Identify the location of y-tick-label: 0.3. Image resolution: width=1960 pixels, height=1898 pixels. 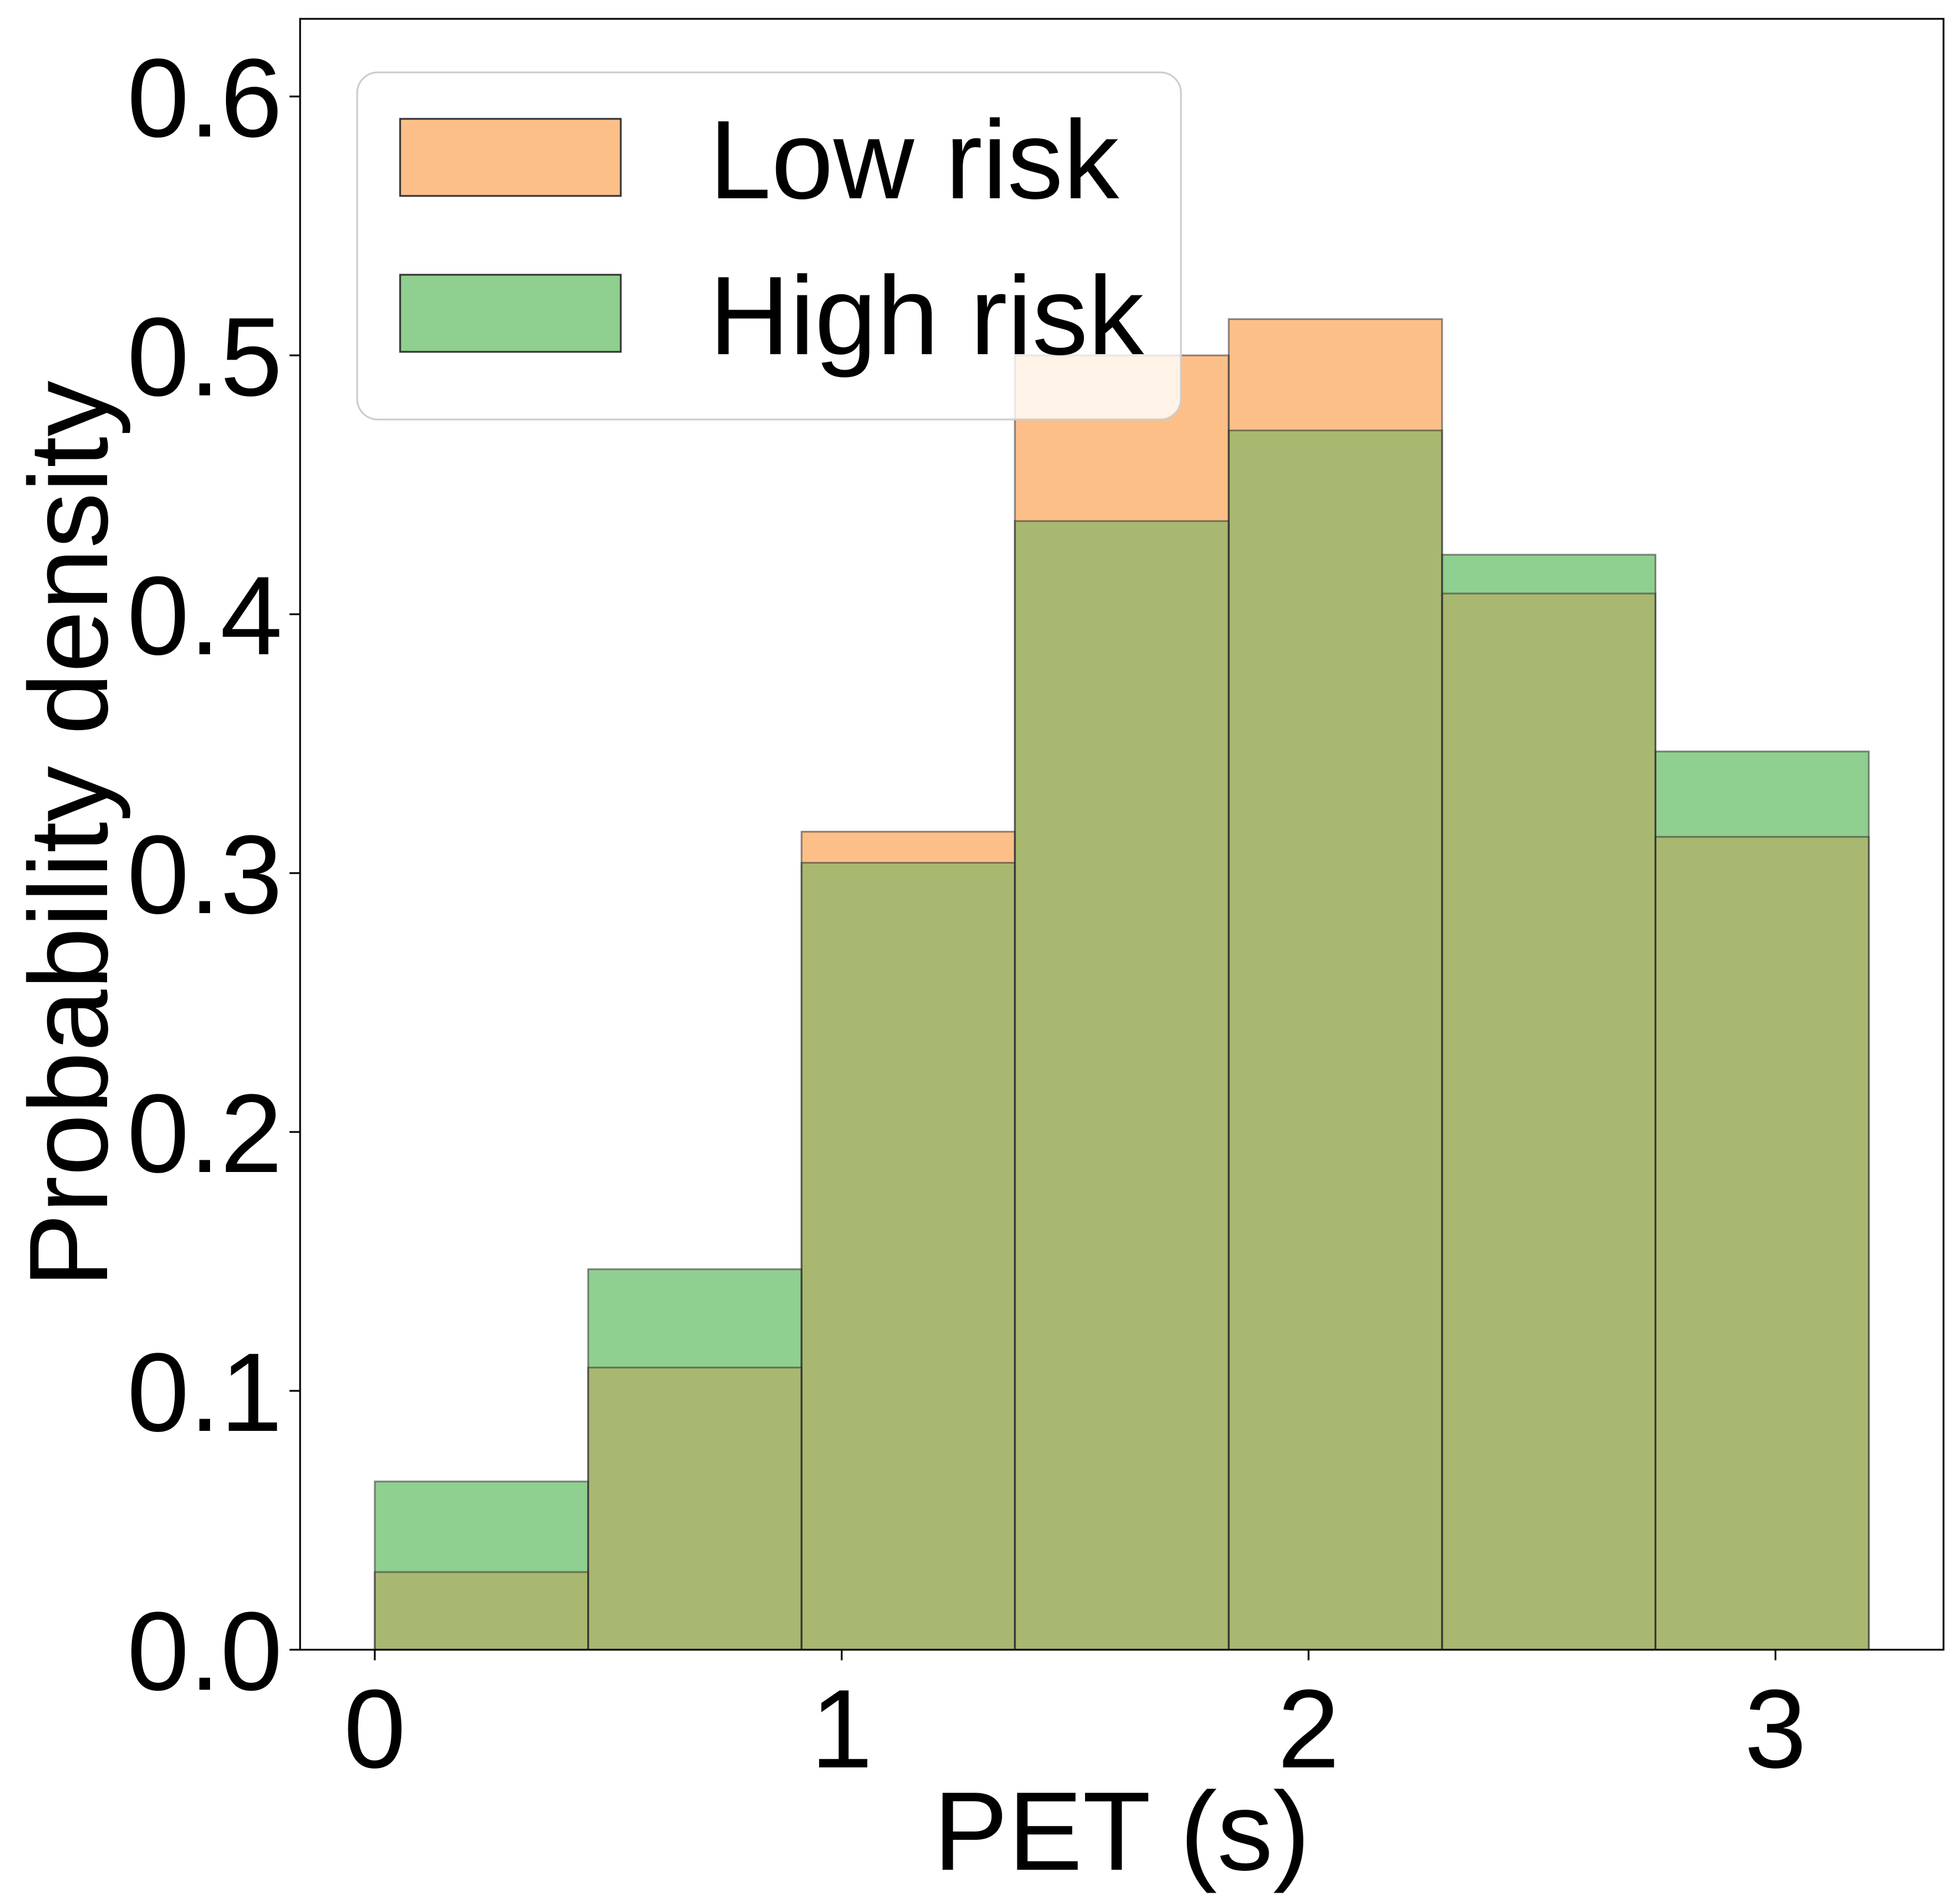
(204, 875).